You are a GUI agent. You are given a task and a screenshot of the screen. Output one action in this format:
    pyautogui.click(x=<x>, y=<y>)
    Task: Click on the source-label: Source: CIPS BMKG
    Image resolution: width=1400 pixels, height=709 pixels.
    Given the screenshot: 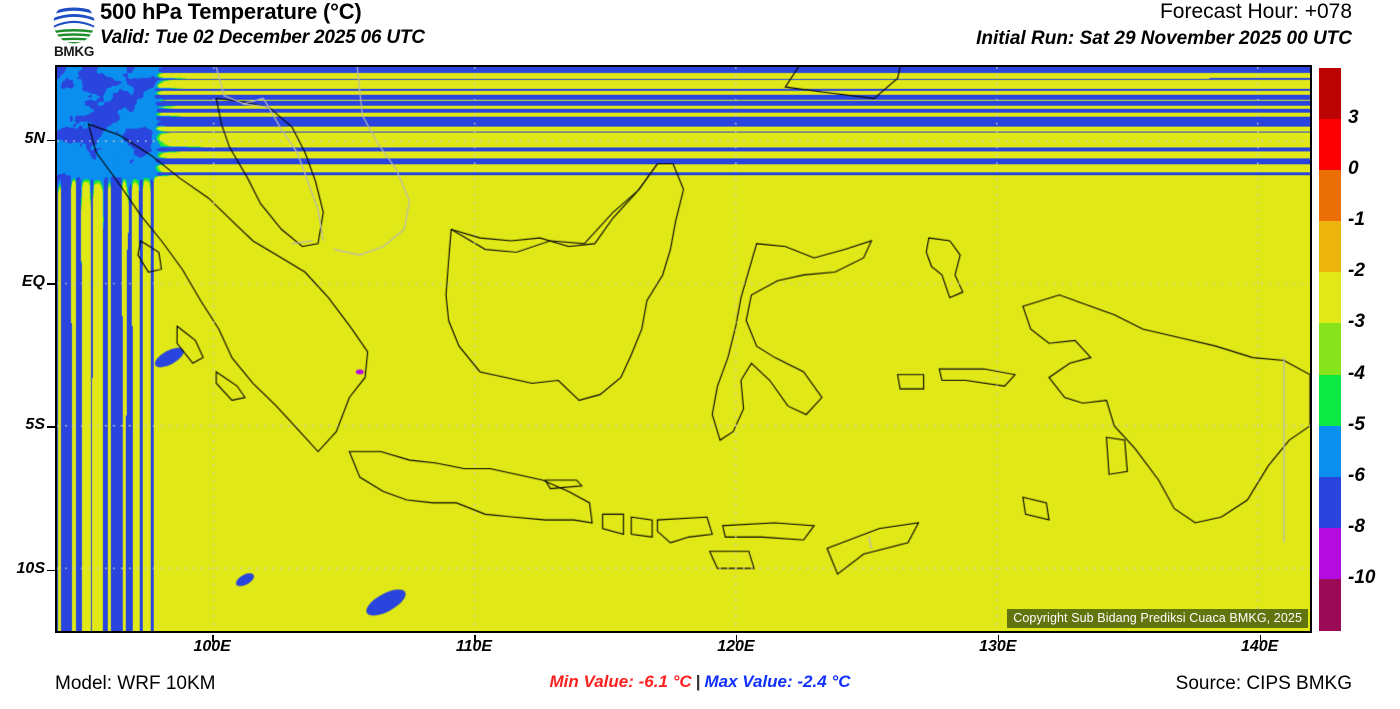 What is the action you would take?
    pyautogui.click(x=1263, y=683)
    